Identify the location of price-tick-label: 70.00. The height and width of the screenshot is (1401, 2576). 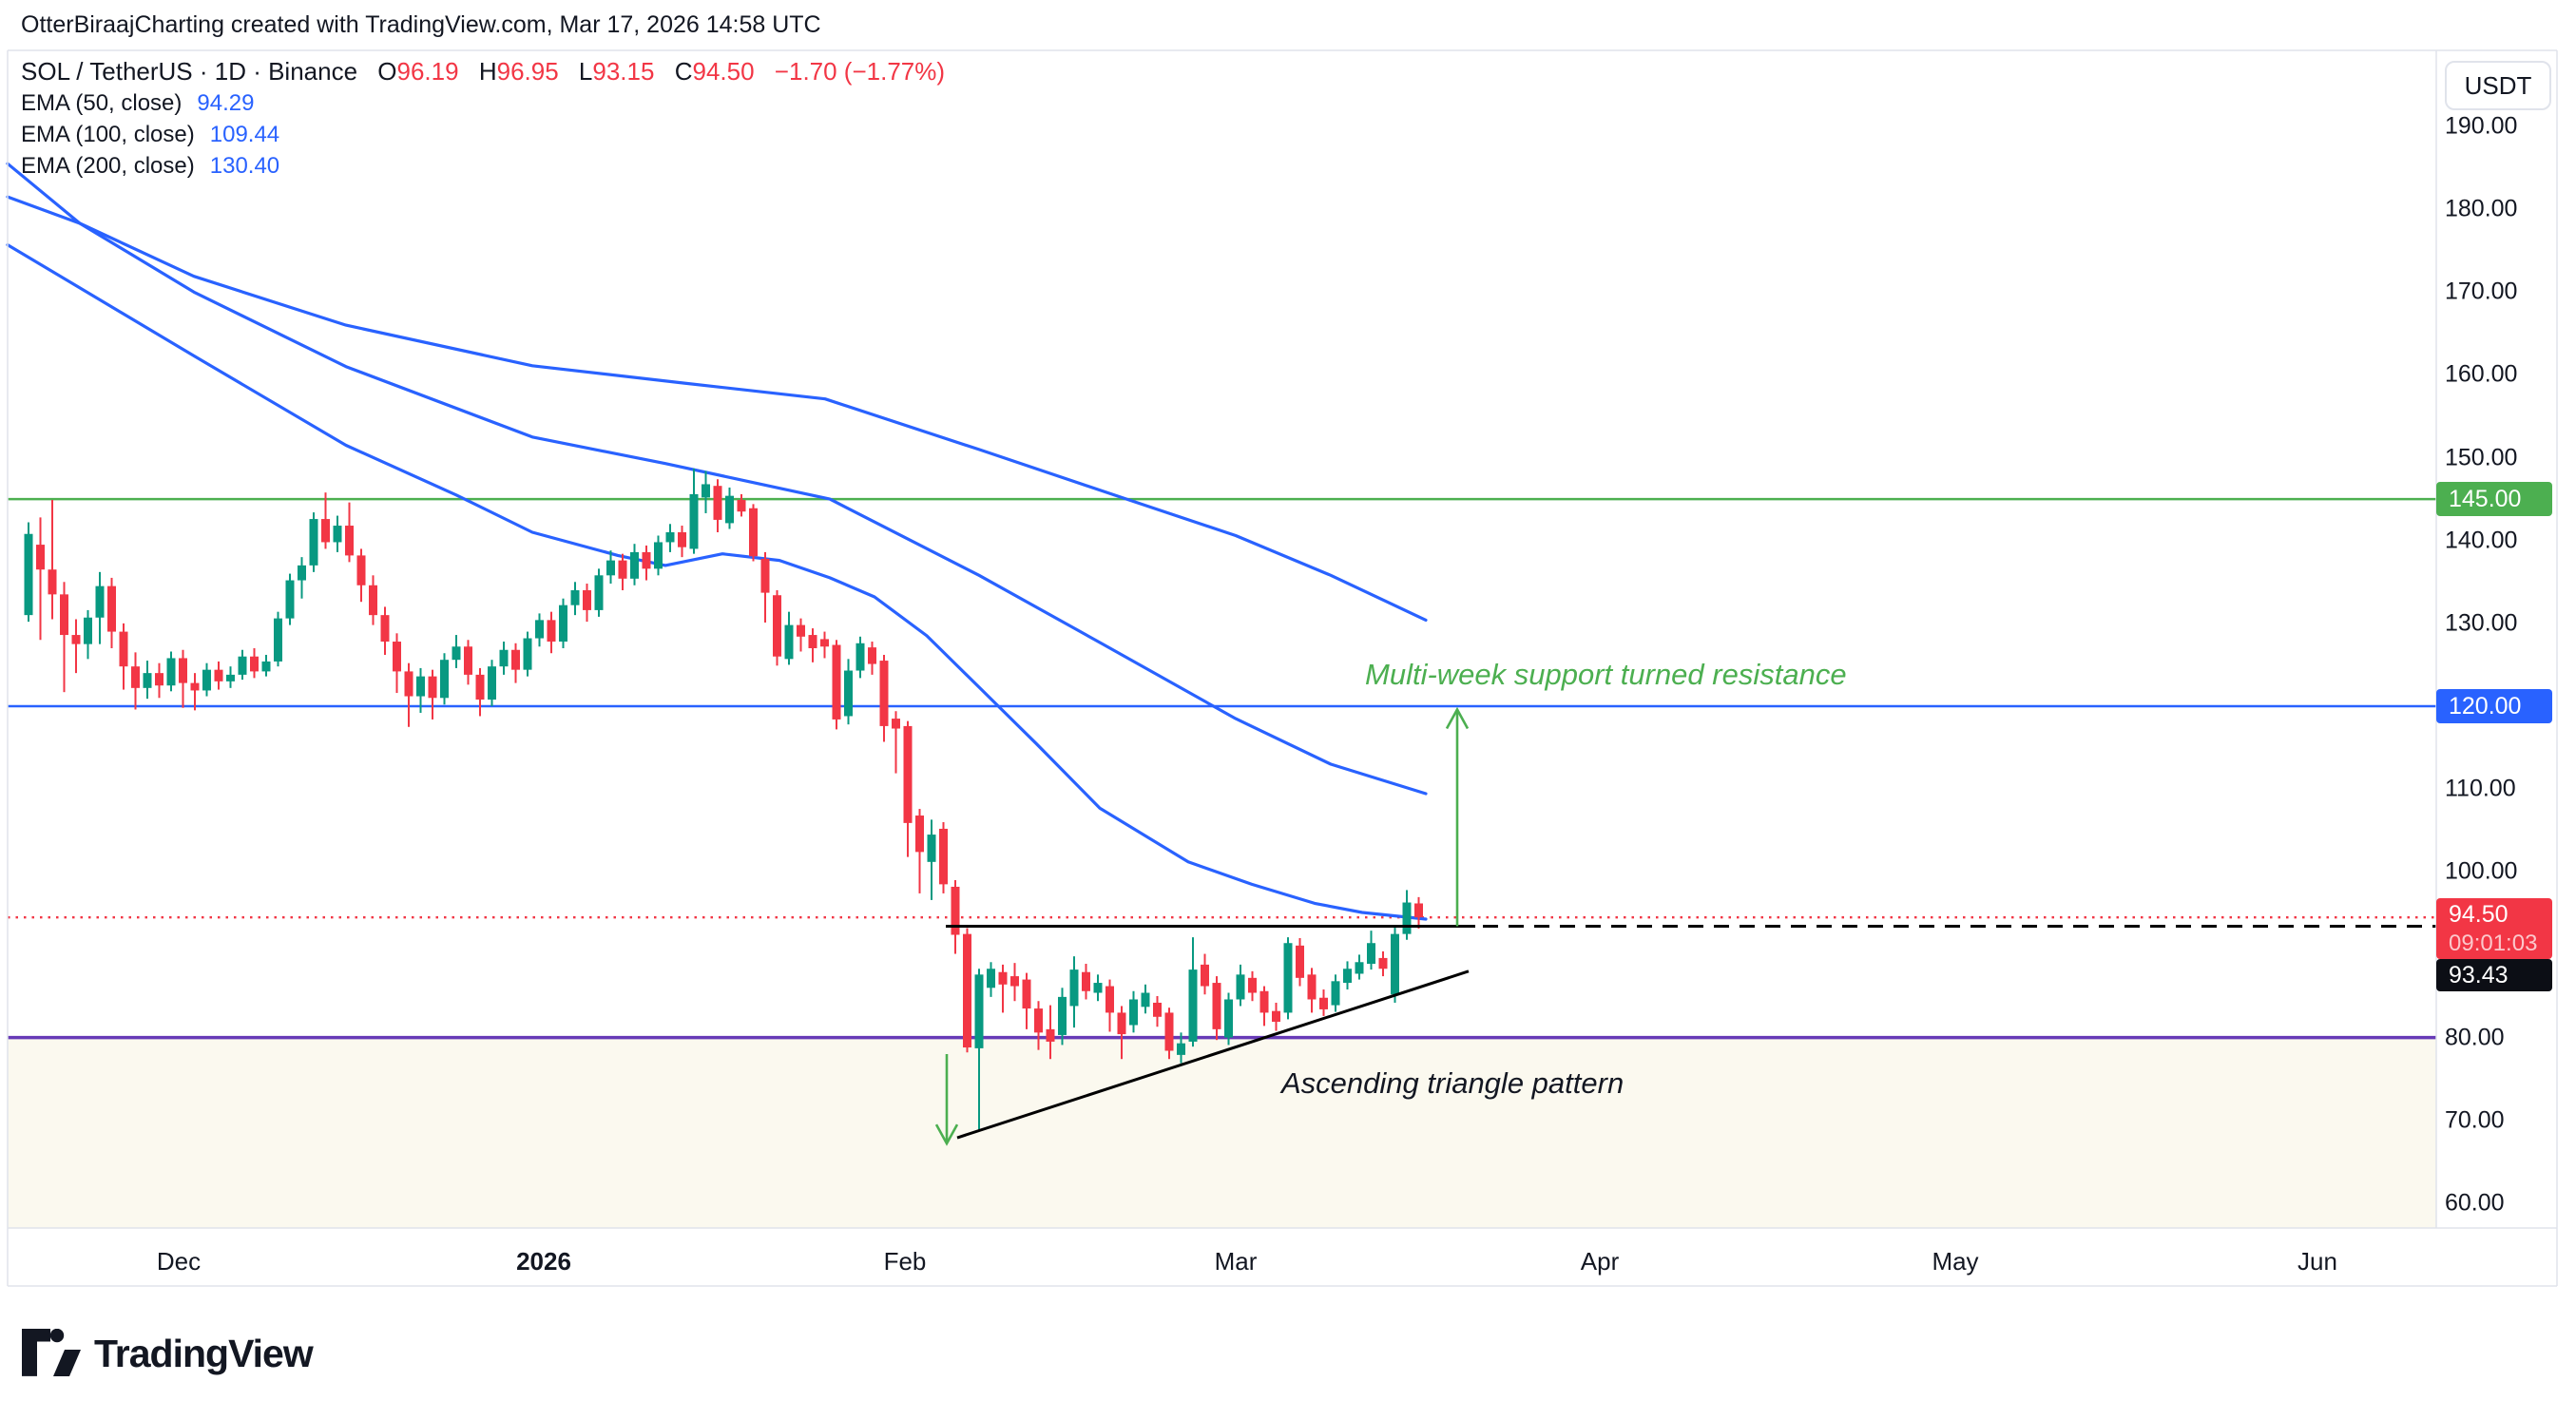
(2475, 1120).